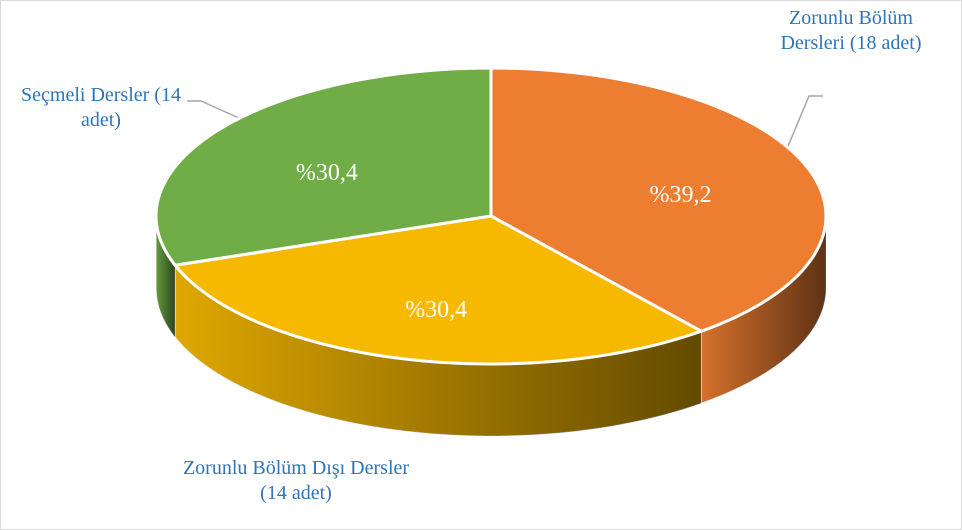  Describe the element at coordinates (681, 195) in the screenshot. I see `data-label: %39,2` at that location.